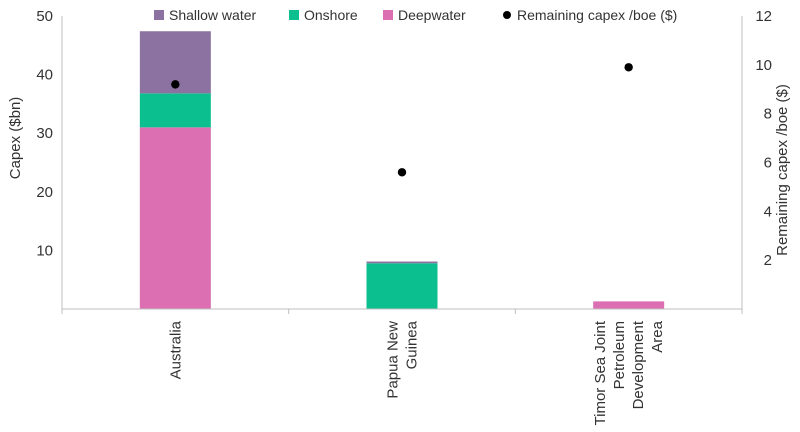 The height and width of the screenshot is (432, 800). I want to click on y-tick-label: 50, so click(44, 16).